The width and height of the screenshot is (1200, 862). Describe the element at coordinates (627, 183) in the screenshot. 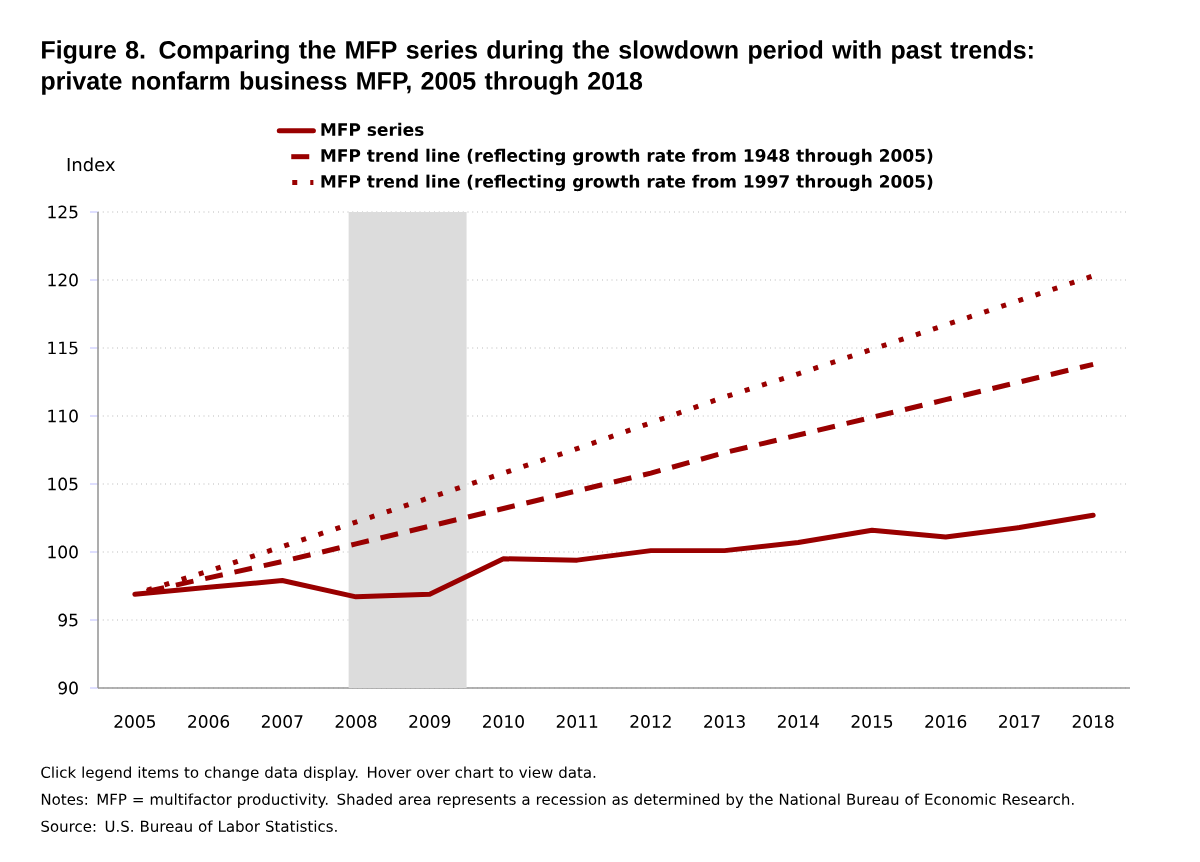

I see `legend-label: MFP trend line (reflecting growth rate from 1997 through 2005)` at that location.